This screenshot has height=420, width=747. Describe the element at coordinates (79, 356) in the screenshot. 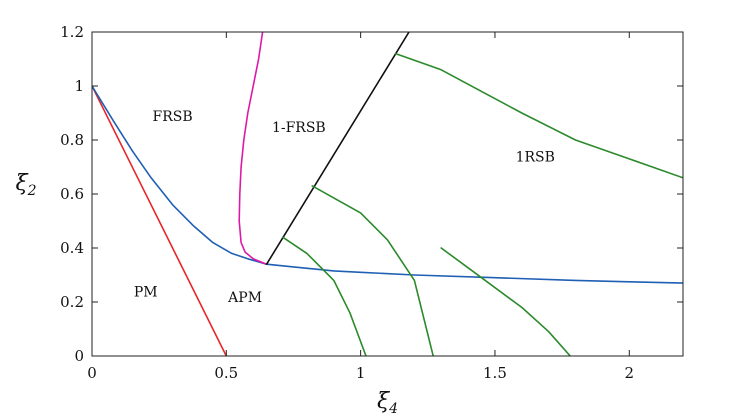

I see `y-tick-label: 0` at that location.